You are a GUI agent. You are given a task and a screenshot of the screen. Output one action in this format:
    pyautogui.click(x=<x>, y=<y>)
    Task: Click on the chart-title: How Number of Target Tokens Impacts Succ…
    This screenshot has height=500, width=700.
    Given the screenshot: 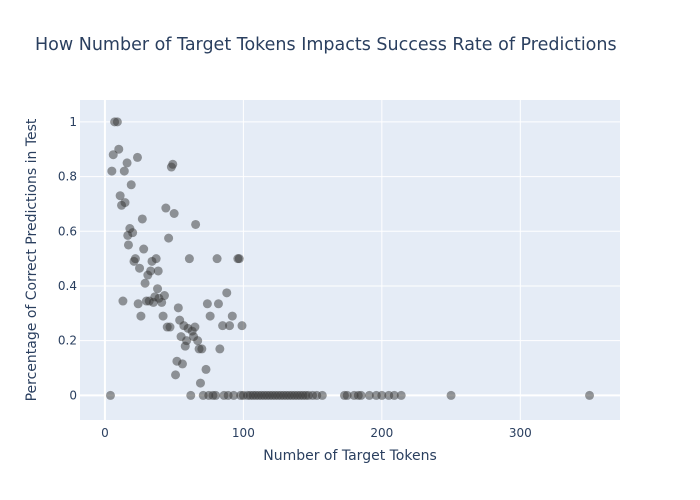 What is the action you would take?
    pyautogui.click(x=326, y=45)
    